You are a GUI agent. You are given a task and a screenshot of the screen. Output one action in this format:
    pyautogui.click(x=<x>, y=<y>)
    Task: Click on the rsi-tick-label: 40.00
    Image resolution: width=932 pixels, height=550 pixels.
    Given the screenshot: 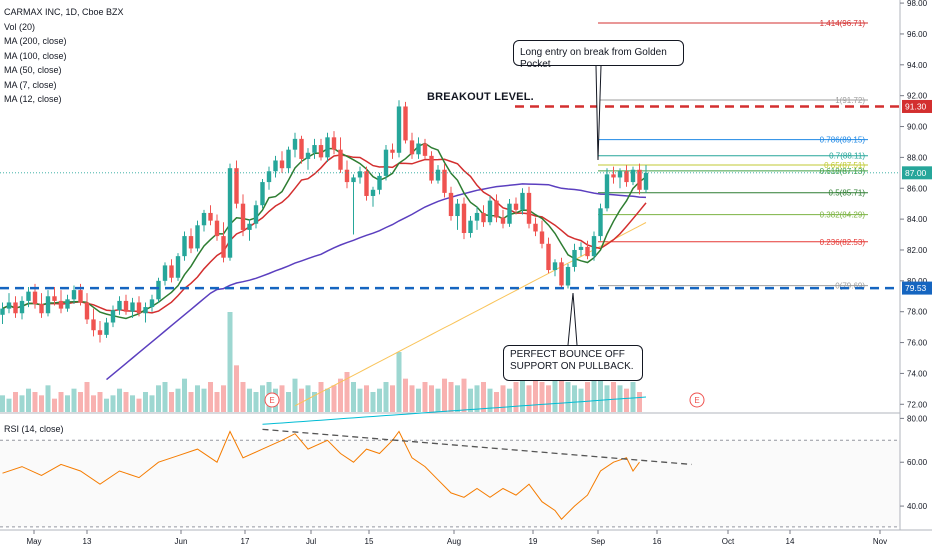 What is the action you would take?
    pyautogui.click(x=917, y=506)
    